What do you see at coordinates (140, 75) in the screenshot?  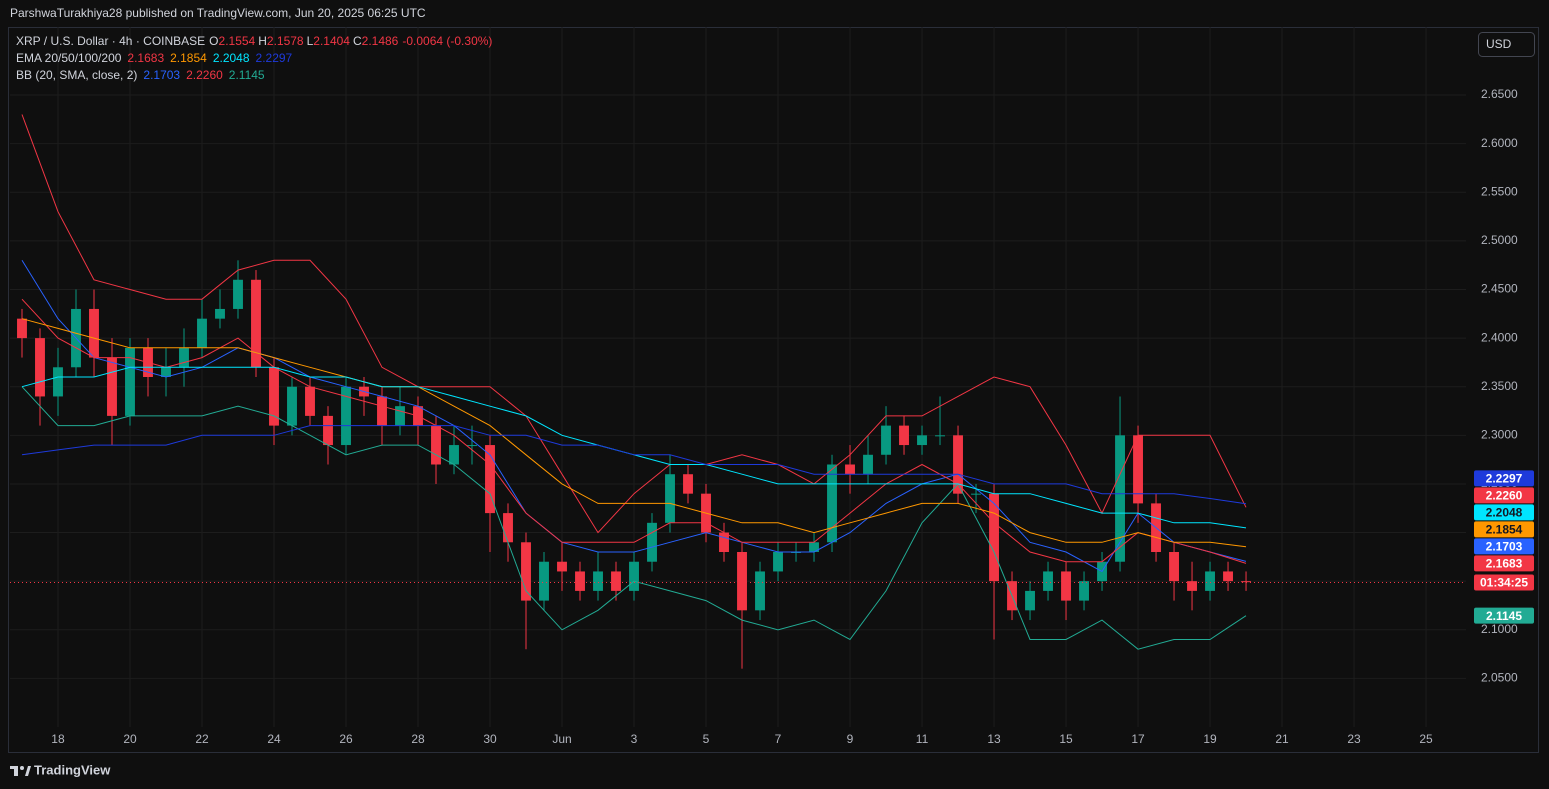 I see `legend-row: BB (20, SMA, close, 2) 2.1703 2.2260 2.1145` at bounding box center [140, 75].